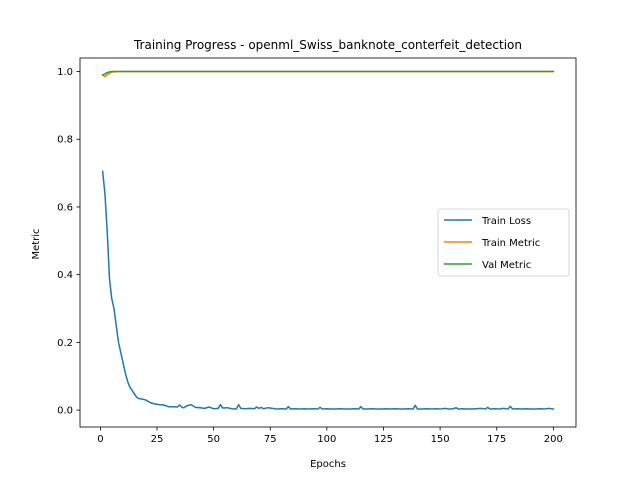 This screenshot has width=640, height=480. Describe the element at coordinates (506, 265) in the screenshot. I see `legend-label-val-metric: Val Metric` at that location.